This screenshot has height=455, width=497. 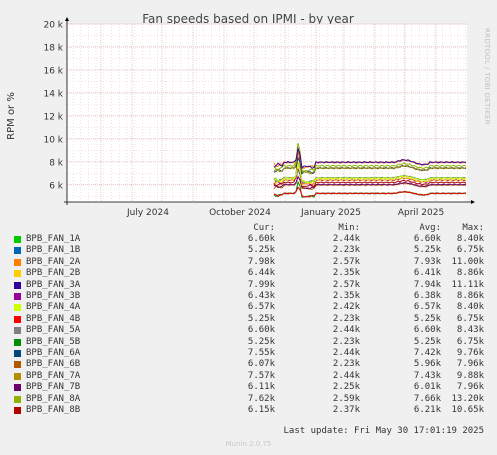 What do you see at coordinates (261, 387) in the screenshot?
I see `legend-value-cur: 6.11k` at bounding box center [261, 387].